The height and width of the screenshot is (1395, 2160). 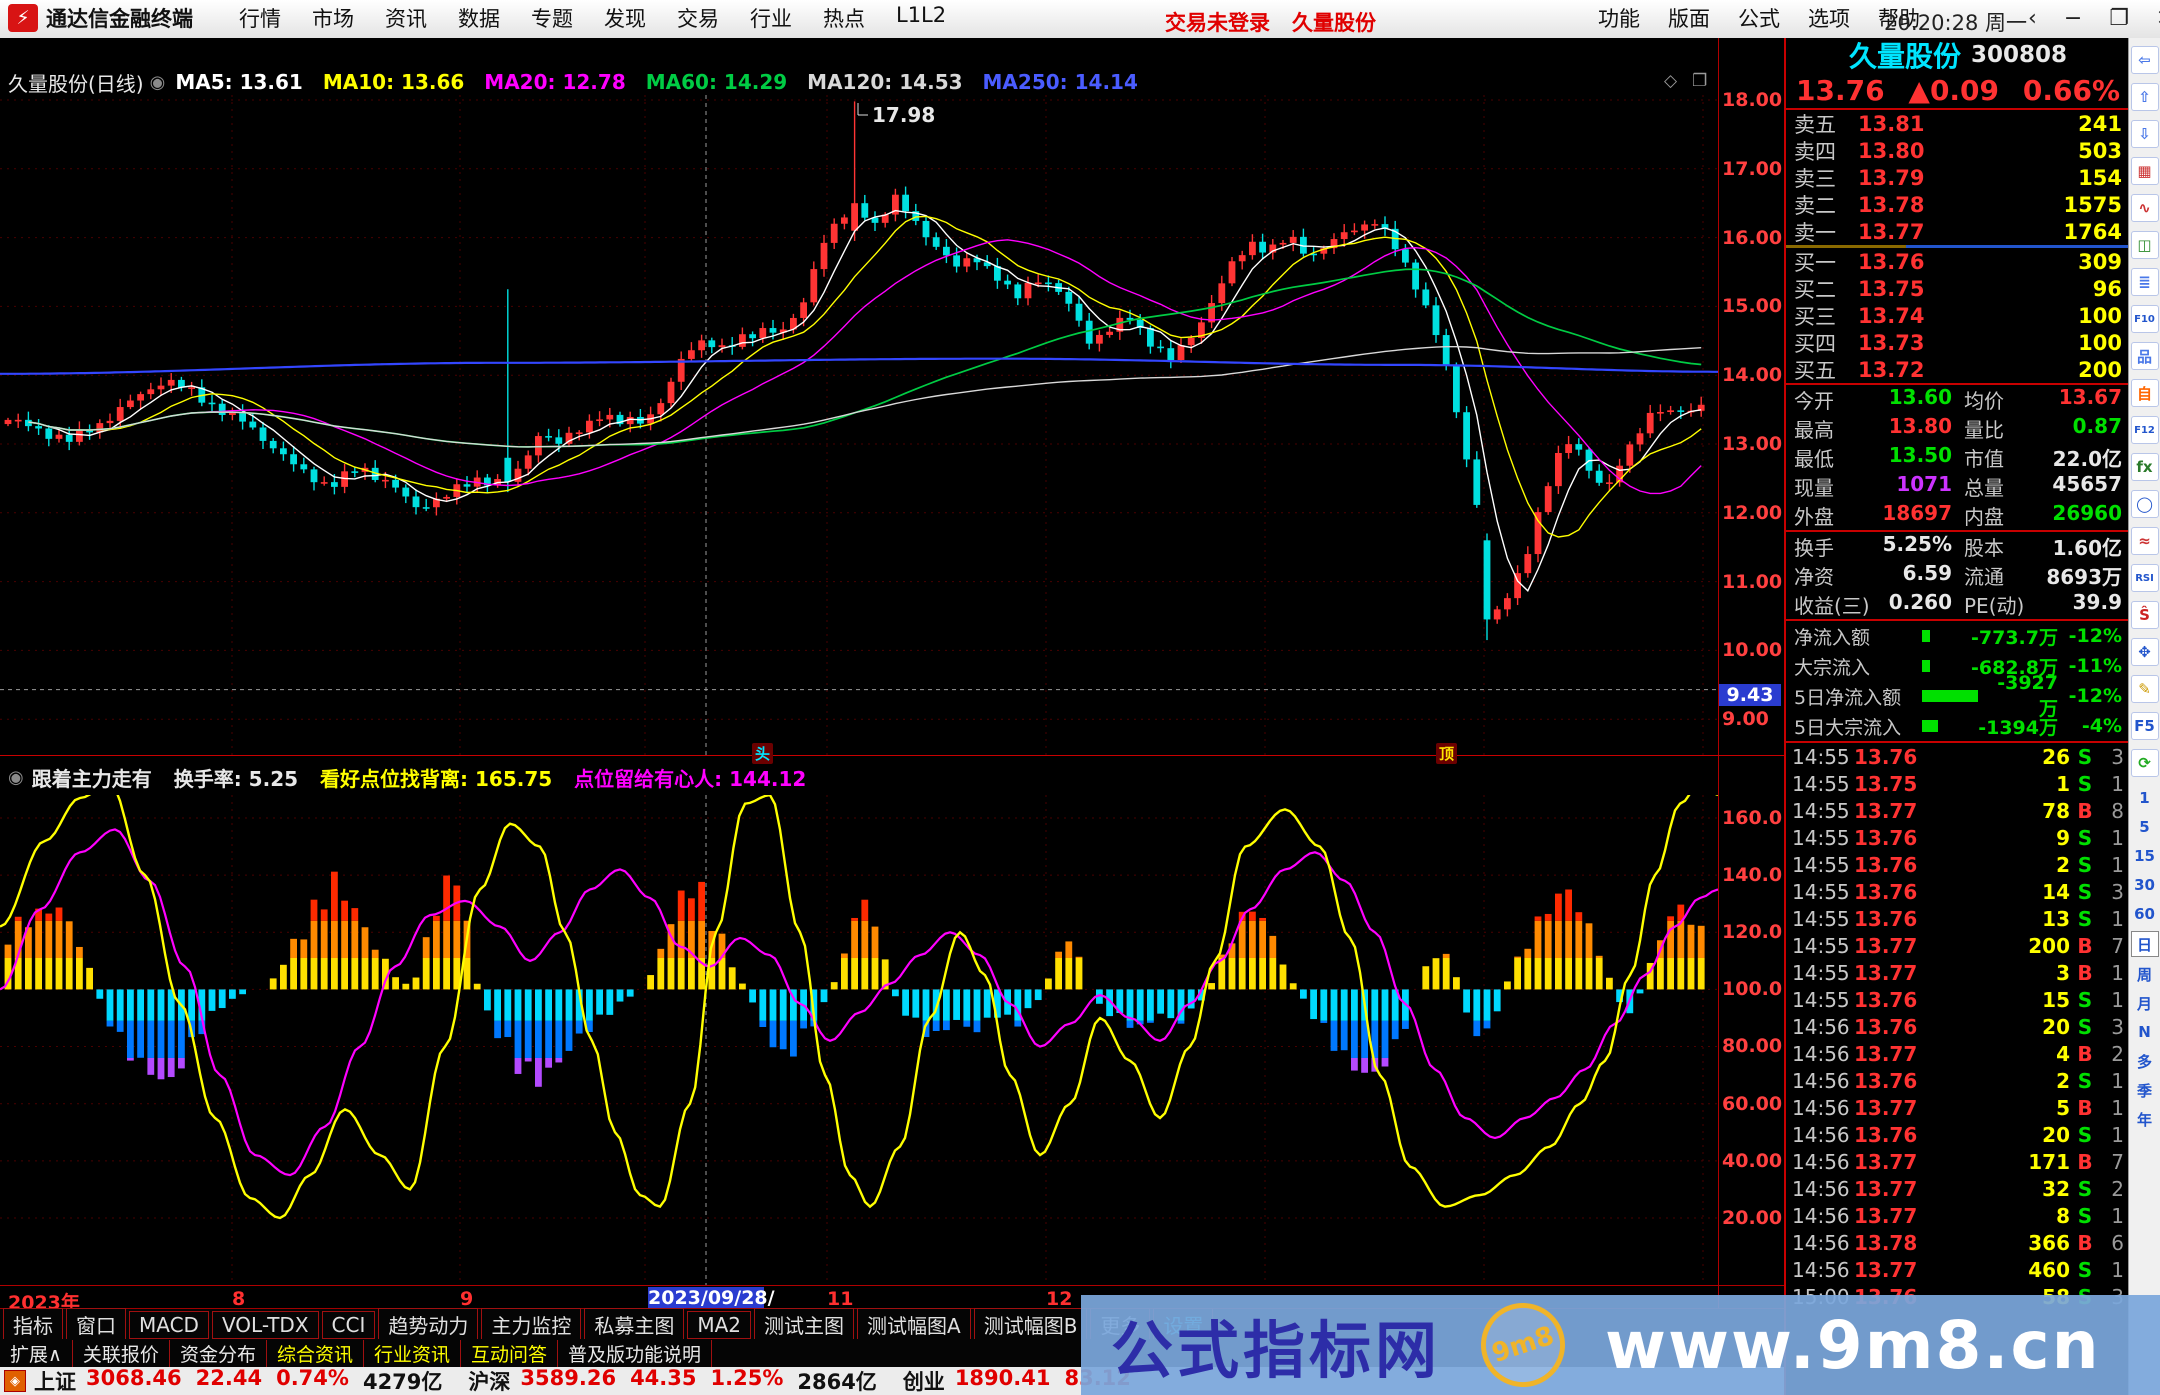 I want to click on news-icon: ≣, so click(x=2144, y=282).